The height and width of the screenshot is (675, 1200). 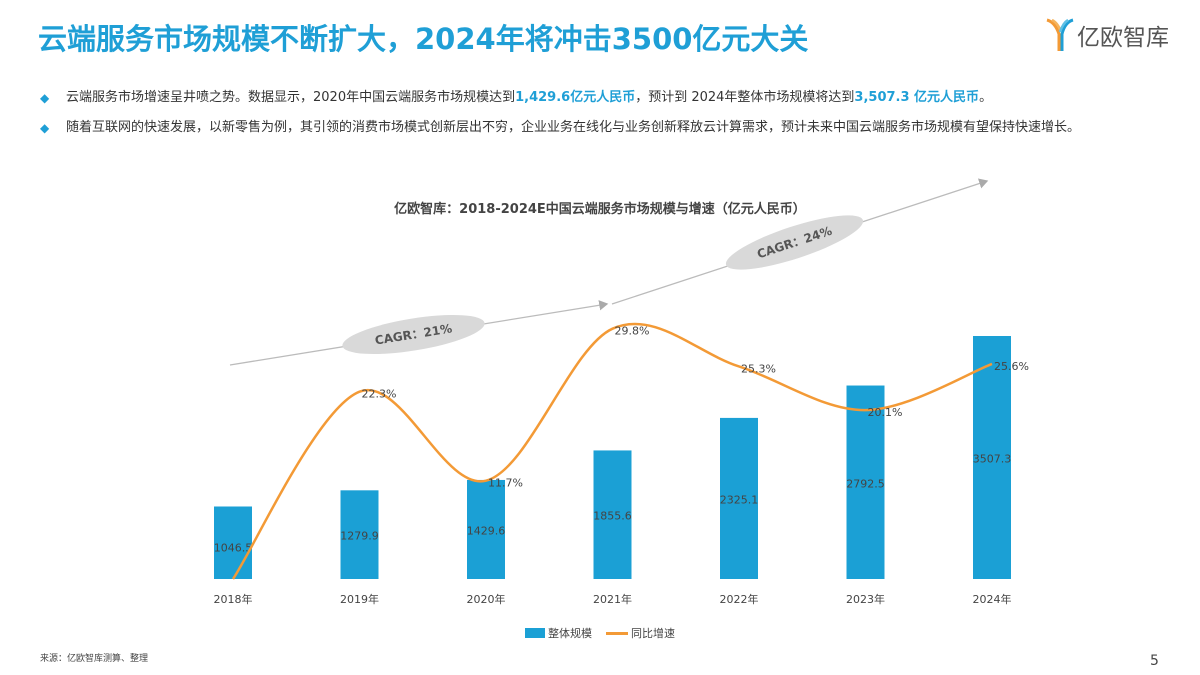 I want to click on legend-swatch-bar, so click(x=535, y=633).